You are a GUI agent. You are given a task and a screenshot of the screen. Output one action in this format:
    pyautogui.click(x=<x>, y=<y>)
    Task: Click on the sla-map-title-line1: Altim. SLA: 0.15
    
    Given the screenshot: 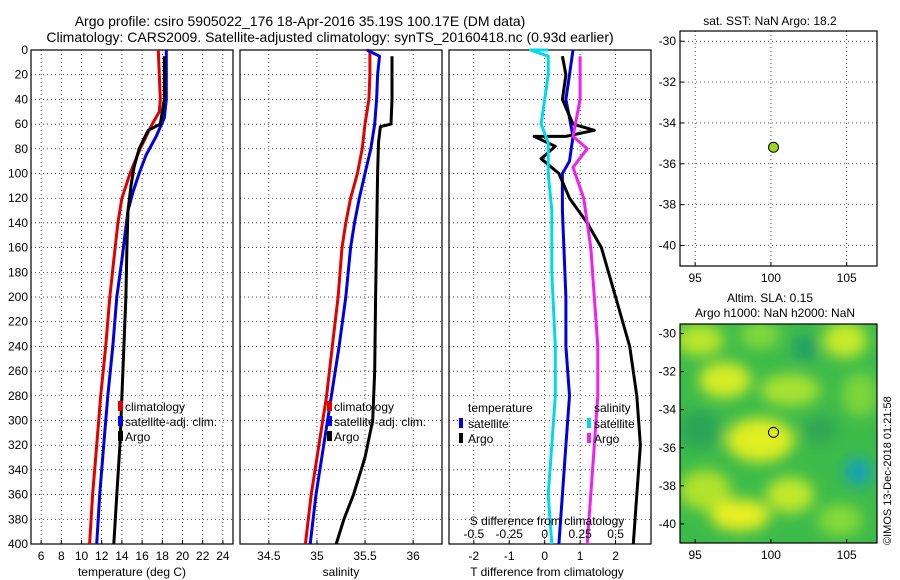 What is the action you would take?
    pyautogui.click(x=770, y=298)
    